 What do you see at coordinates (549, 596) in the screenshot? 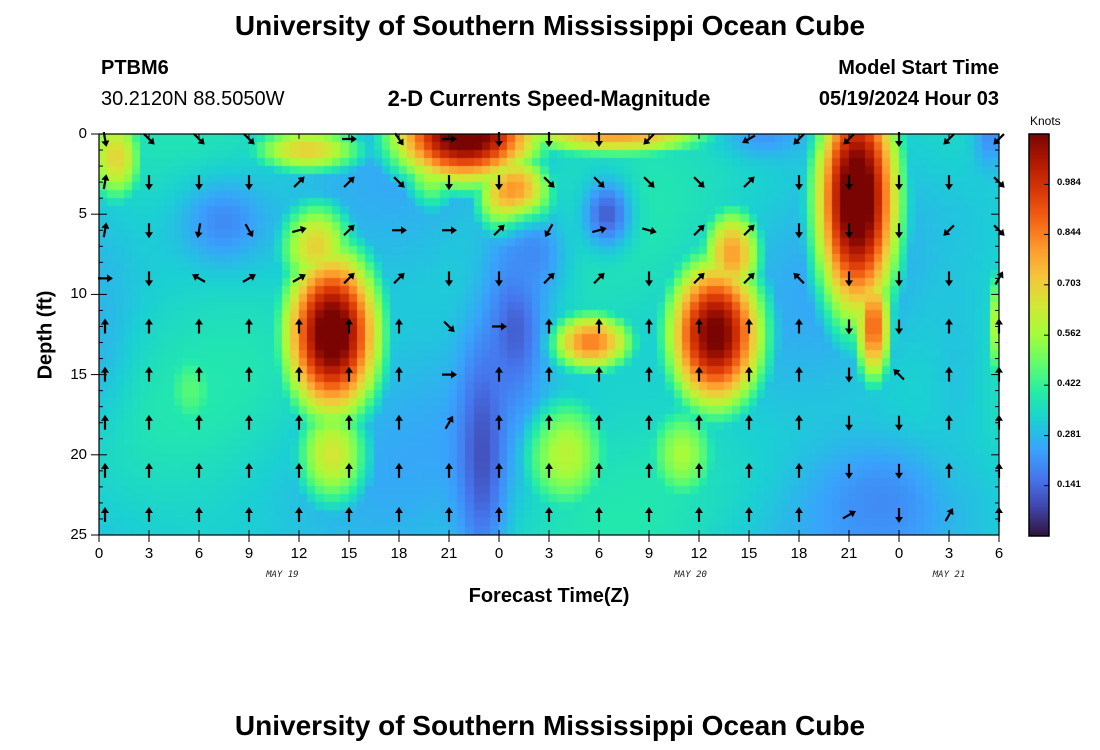
I see `x-axis-label: Forecast Time(Z)` at bounding box center [549, 596].